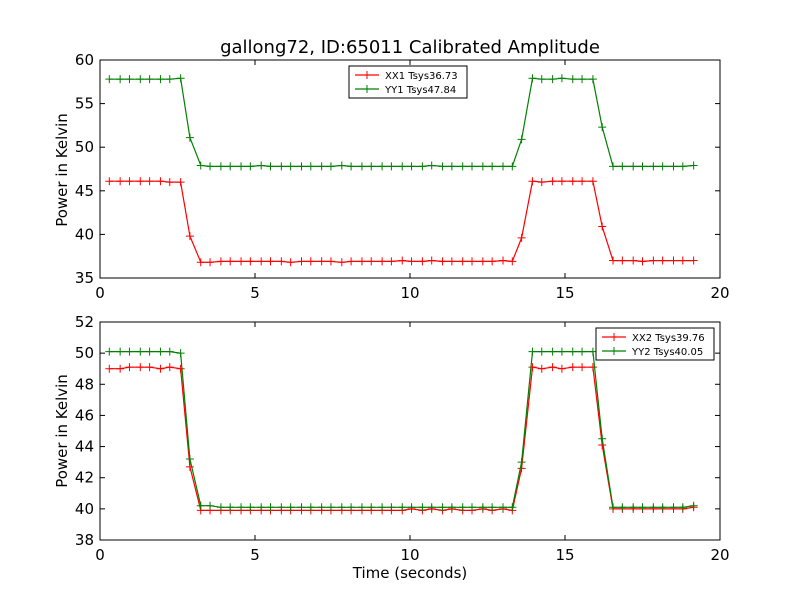  I want to click on top-x-tick-label: 20, so click(719, 293).